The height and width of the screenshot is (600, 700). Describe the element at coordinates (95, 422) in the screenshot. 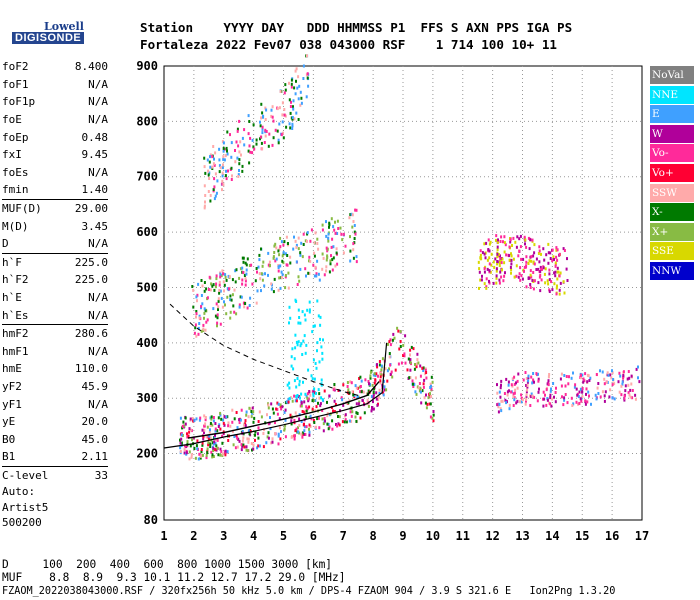

I see `param-value: 20.0` at that location.